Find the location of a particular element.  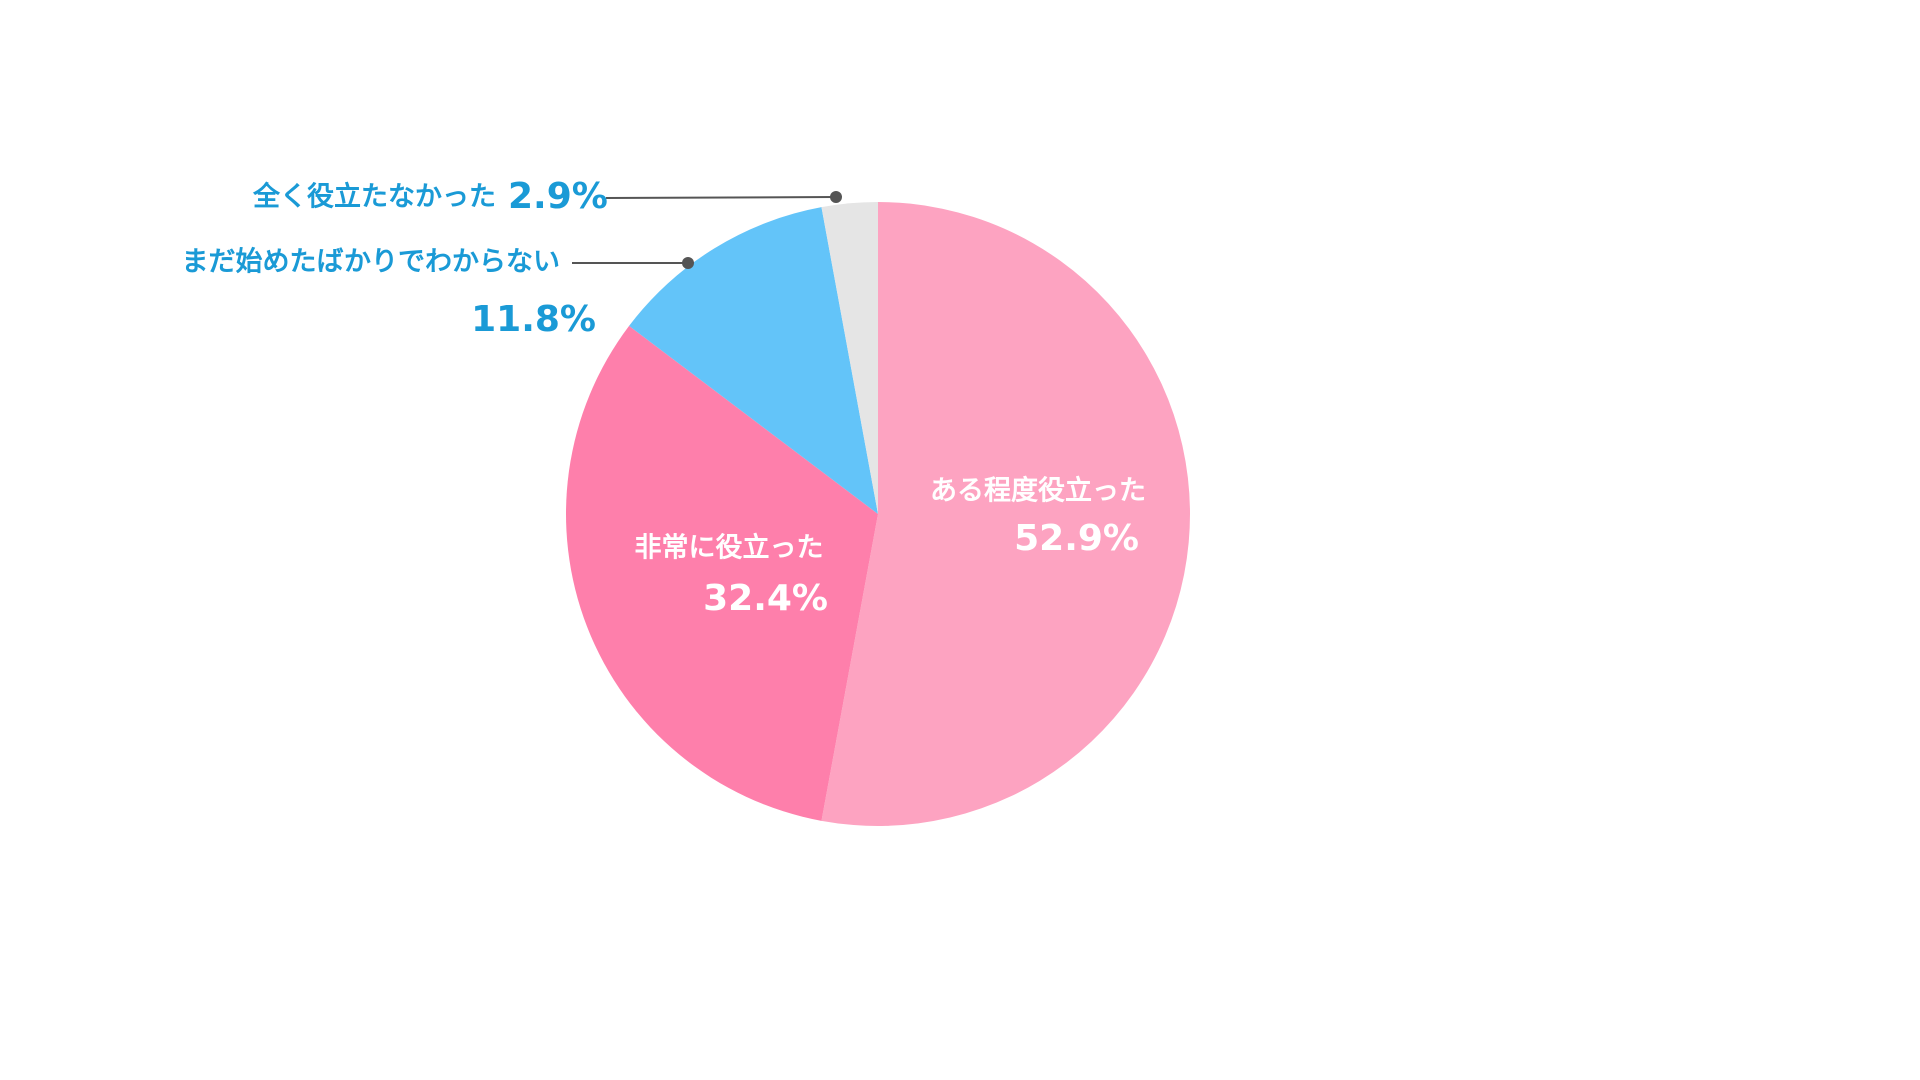

value-label: 2.9% is located at coordinates (558, 196).